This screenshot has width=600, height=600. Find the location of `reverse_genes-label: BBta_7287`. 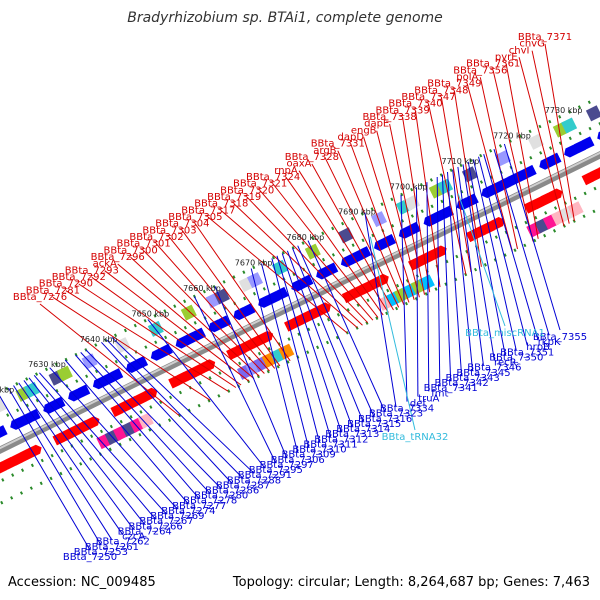

reverse_genes-label: BBta_7287 is located at coordinates (243, 485).